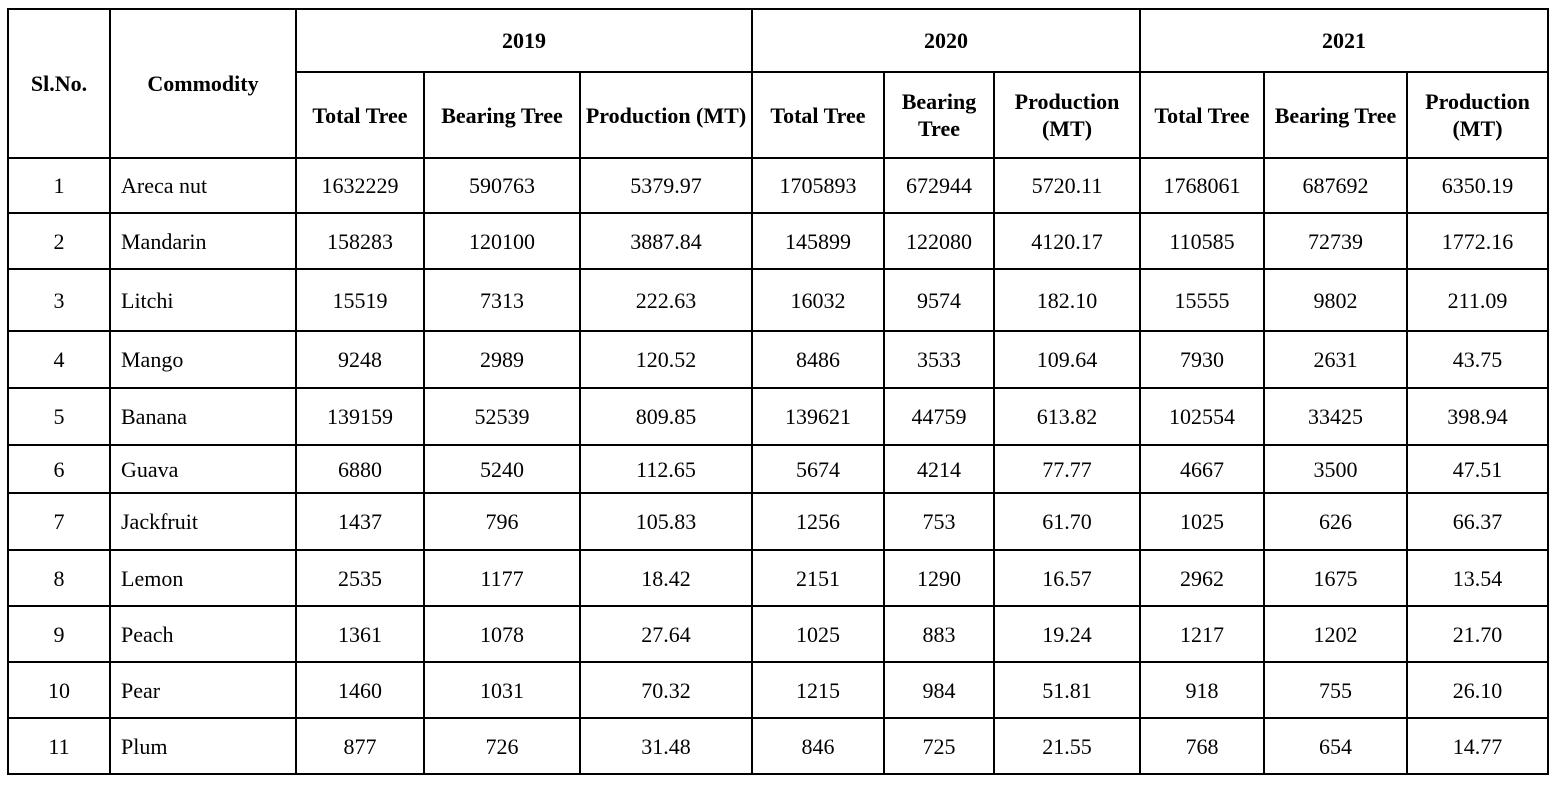 This screenshot has height=786, width=1558. Describe the element at coordinates (502, 300) in the screenshot. I see `cell-2019-bearing-tree: 7313` at that location.